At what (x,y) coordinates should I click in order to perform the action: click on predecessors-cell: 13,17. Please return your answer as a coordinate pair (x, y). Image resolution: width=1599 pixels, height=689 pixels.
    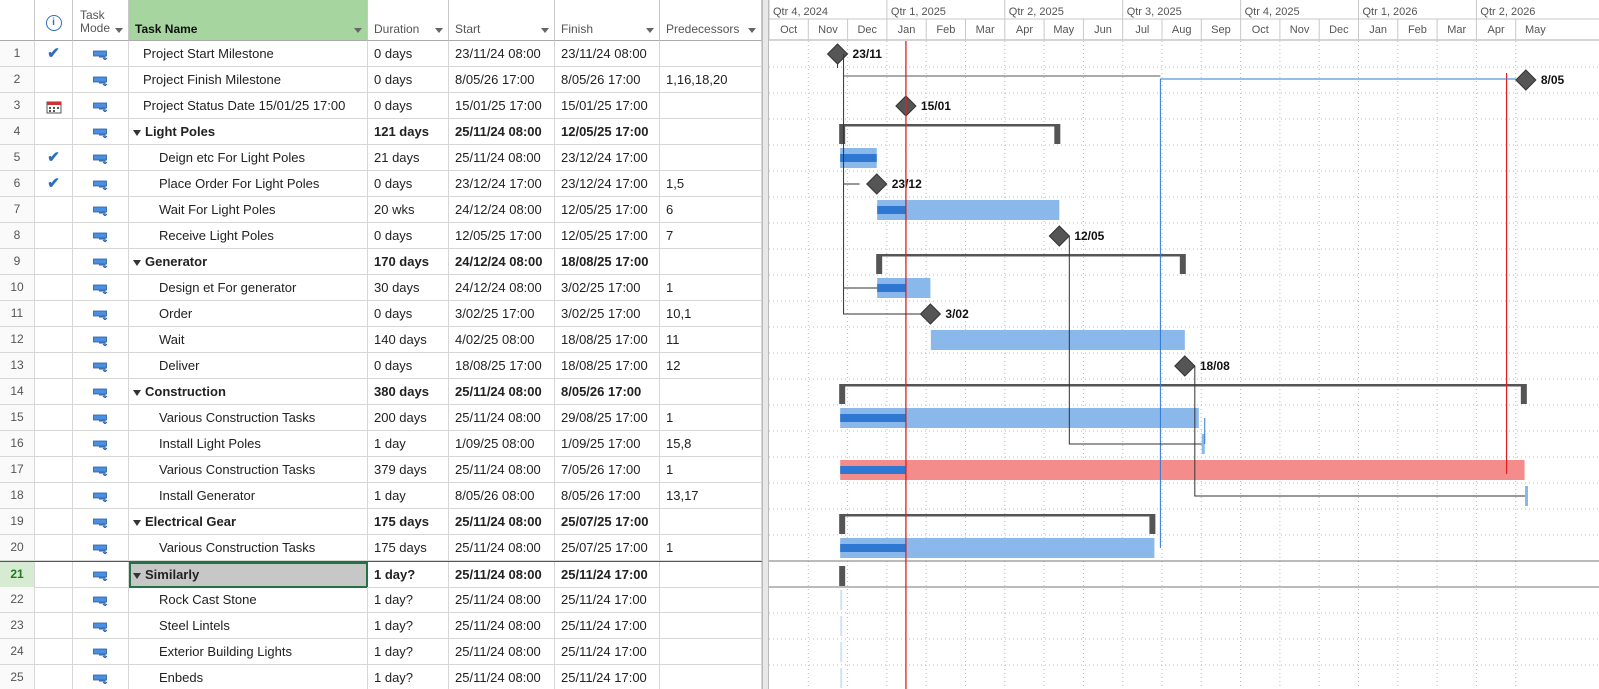
    Looking at the image, I should click on (711, 496).